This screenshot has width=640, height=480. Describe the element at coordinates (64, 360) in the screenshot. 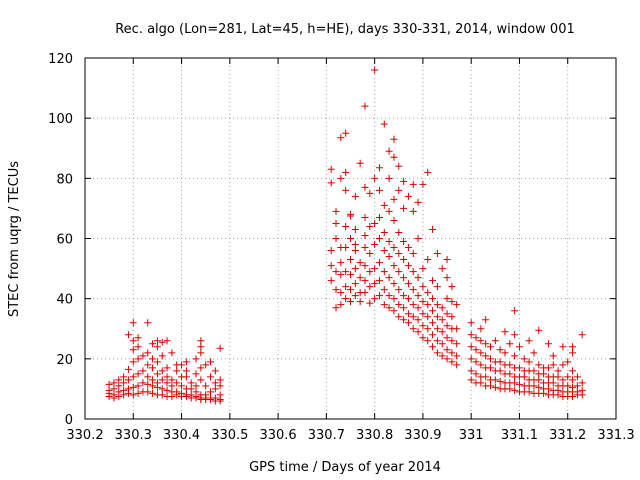

I see `y-tick-label: 20` at that location.